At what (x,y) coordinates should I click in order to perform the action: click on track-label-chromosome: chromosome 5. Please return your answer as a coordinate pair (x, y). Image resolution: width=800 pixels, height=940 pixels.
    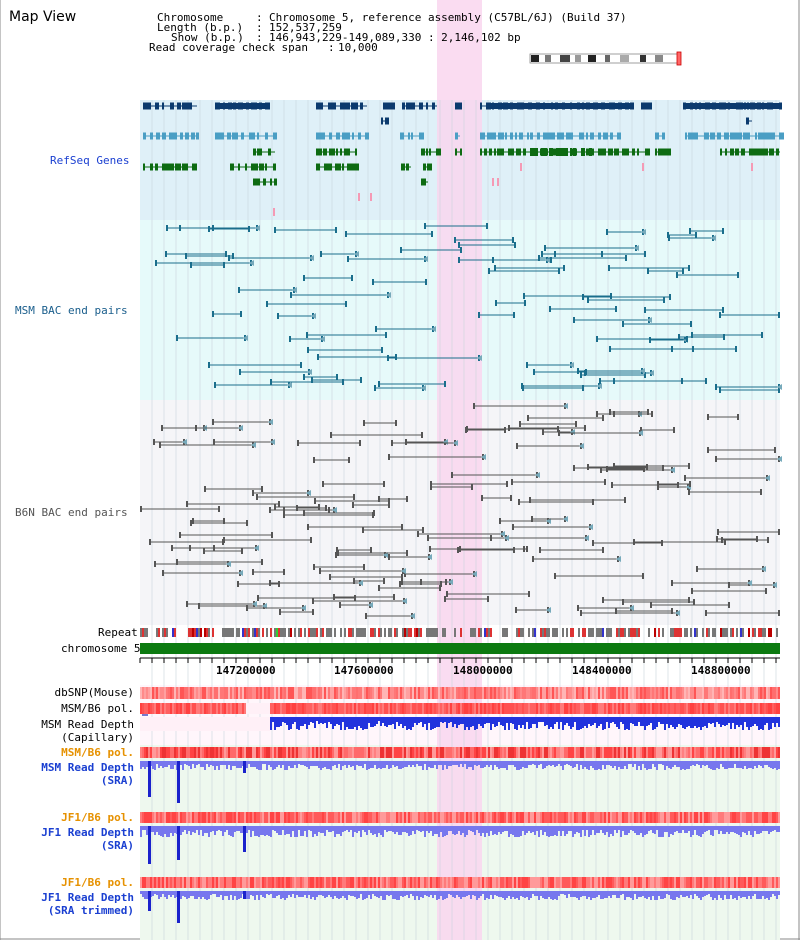
    Looking at the image, I should click on (101, 648).